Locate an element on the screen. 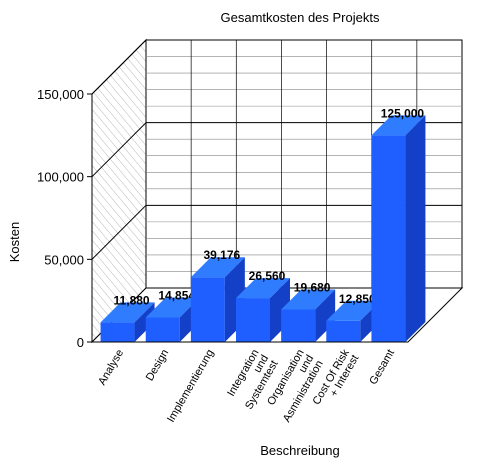  x-tick-label-line: Analyse is located at coordinates (111, 368).